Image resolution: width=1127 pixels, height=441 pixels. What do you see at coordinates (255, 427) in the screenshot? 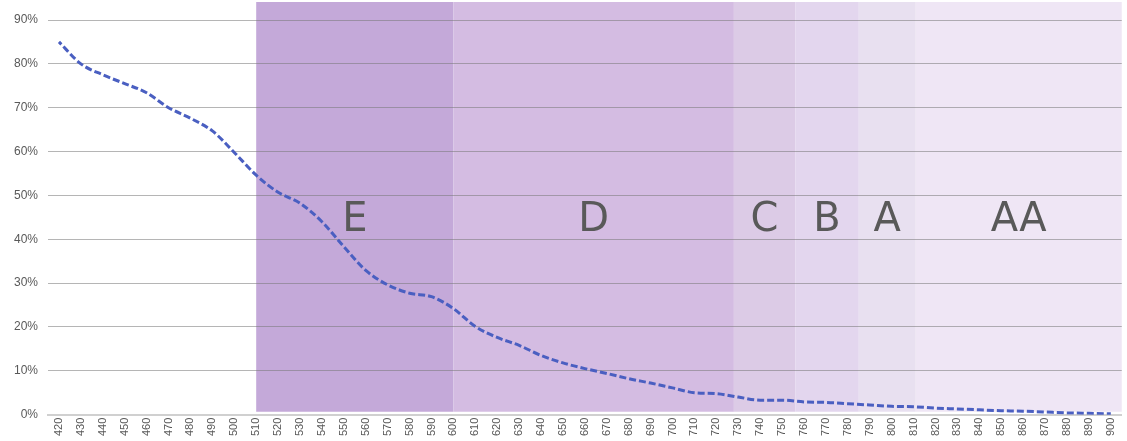
I see `x-tick-label: 510` at bounding box center [255, 427].